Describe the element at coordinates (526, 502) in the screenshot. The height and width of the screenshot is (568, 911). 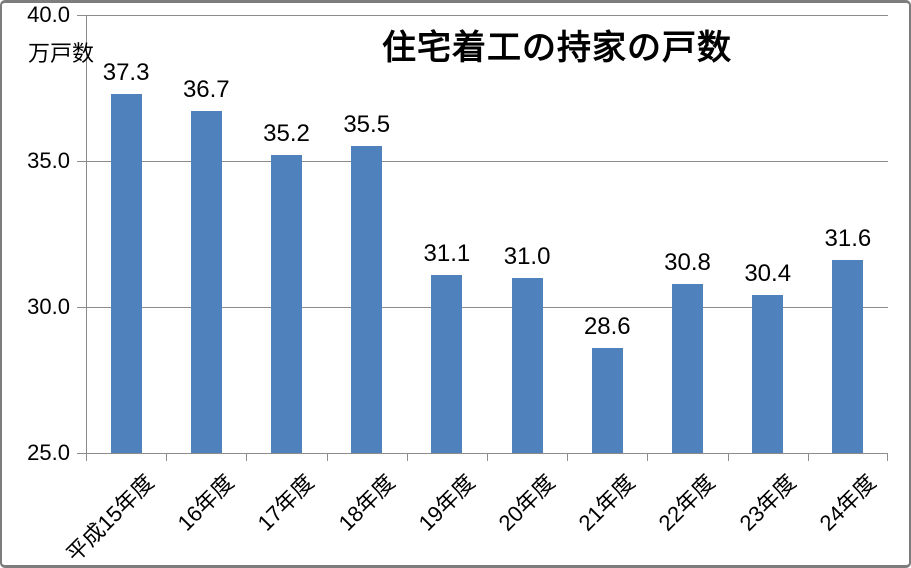
I see `x-tick-label: 20年度` at that location.